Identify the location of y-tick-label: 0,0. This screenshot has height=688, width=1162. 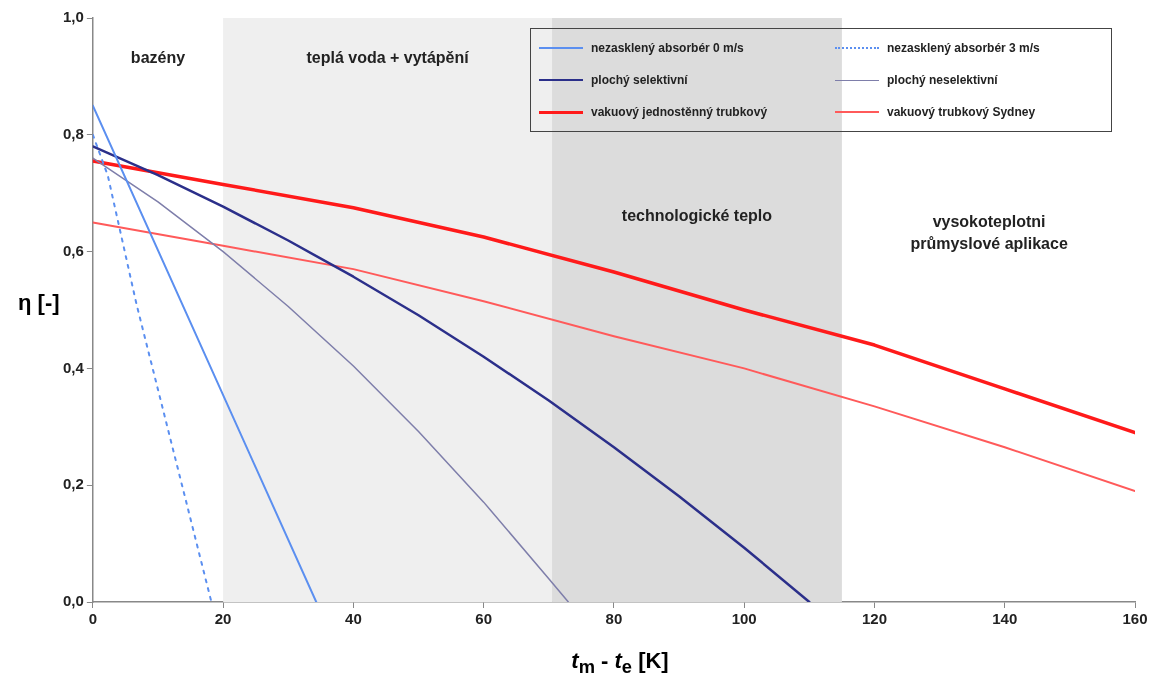
(73, 601).